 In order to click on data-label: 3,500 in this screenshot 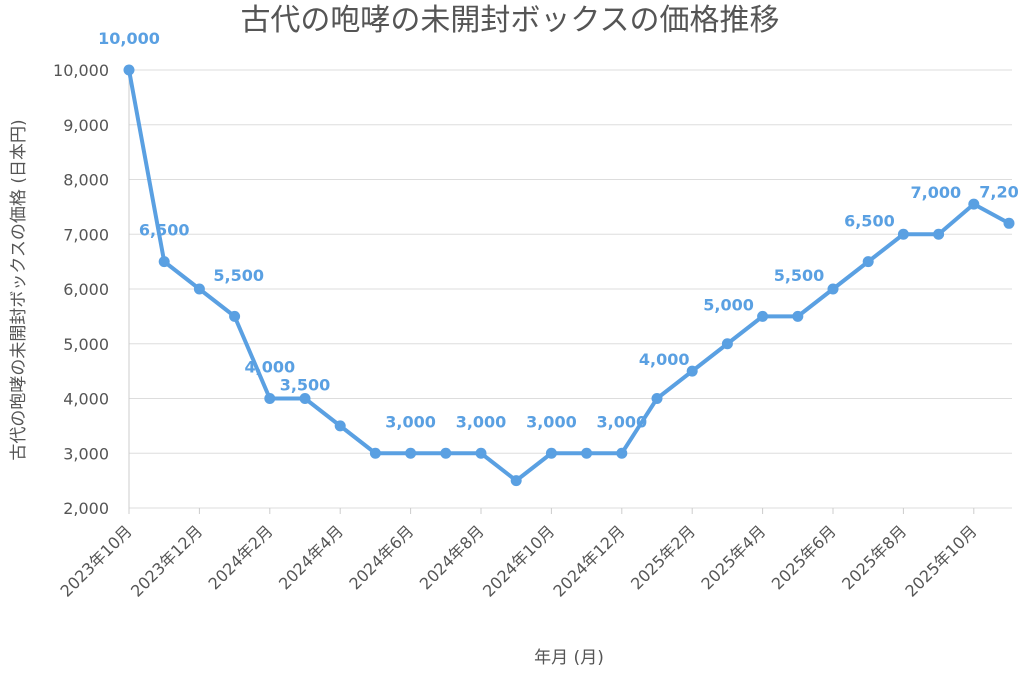, I will do `click(305, 385)`.